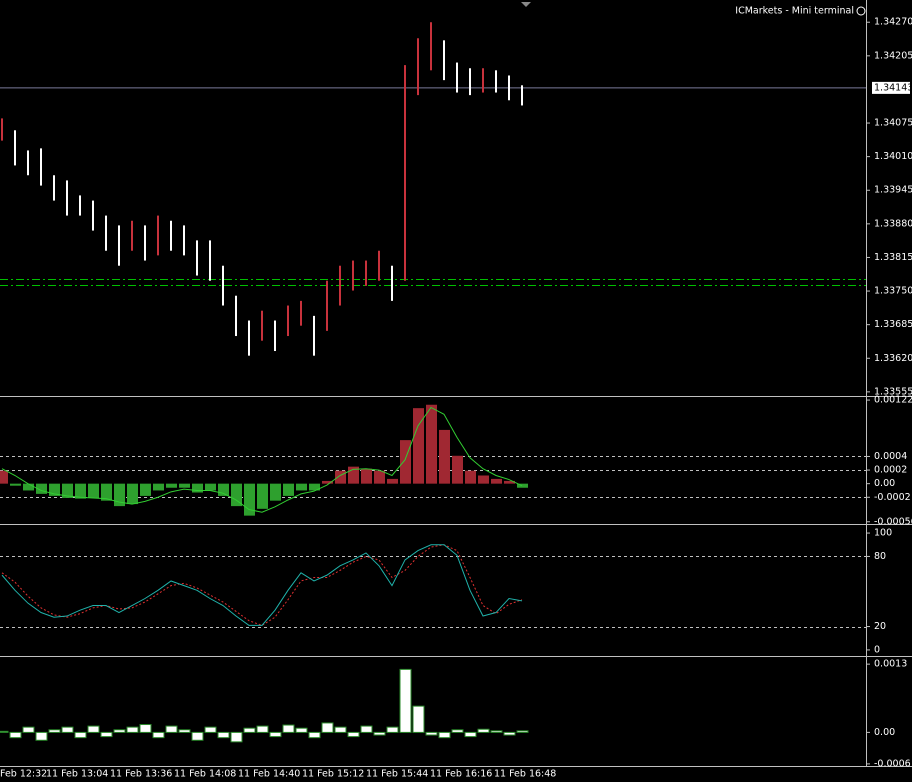 The image size is (912, 782). What do you see at coordinates (893, 521) in the screenshot?
I see `y-tick-label: -0.00056` at bounding box center [893, 521].